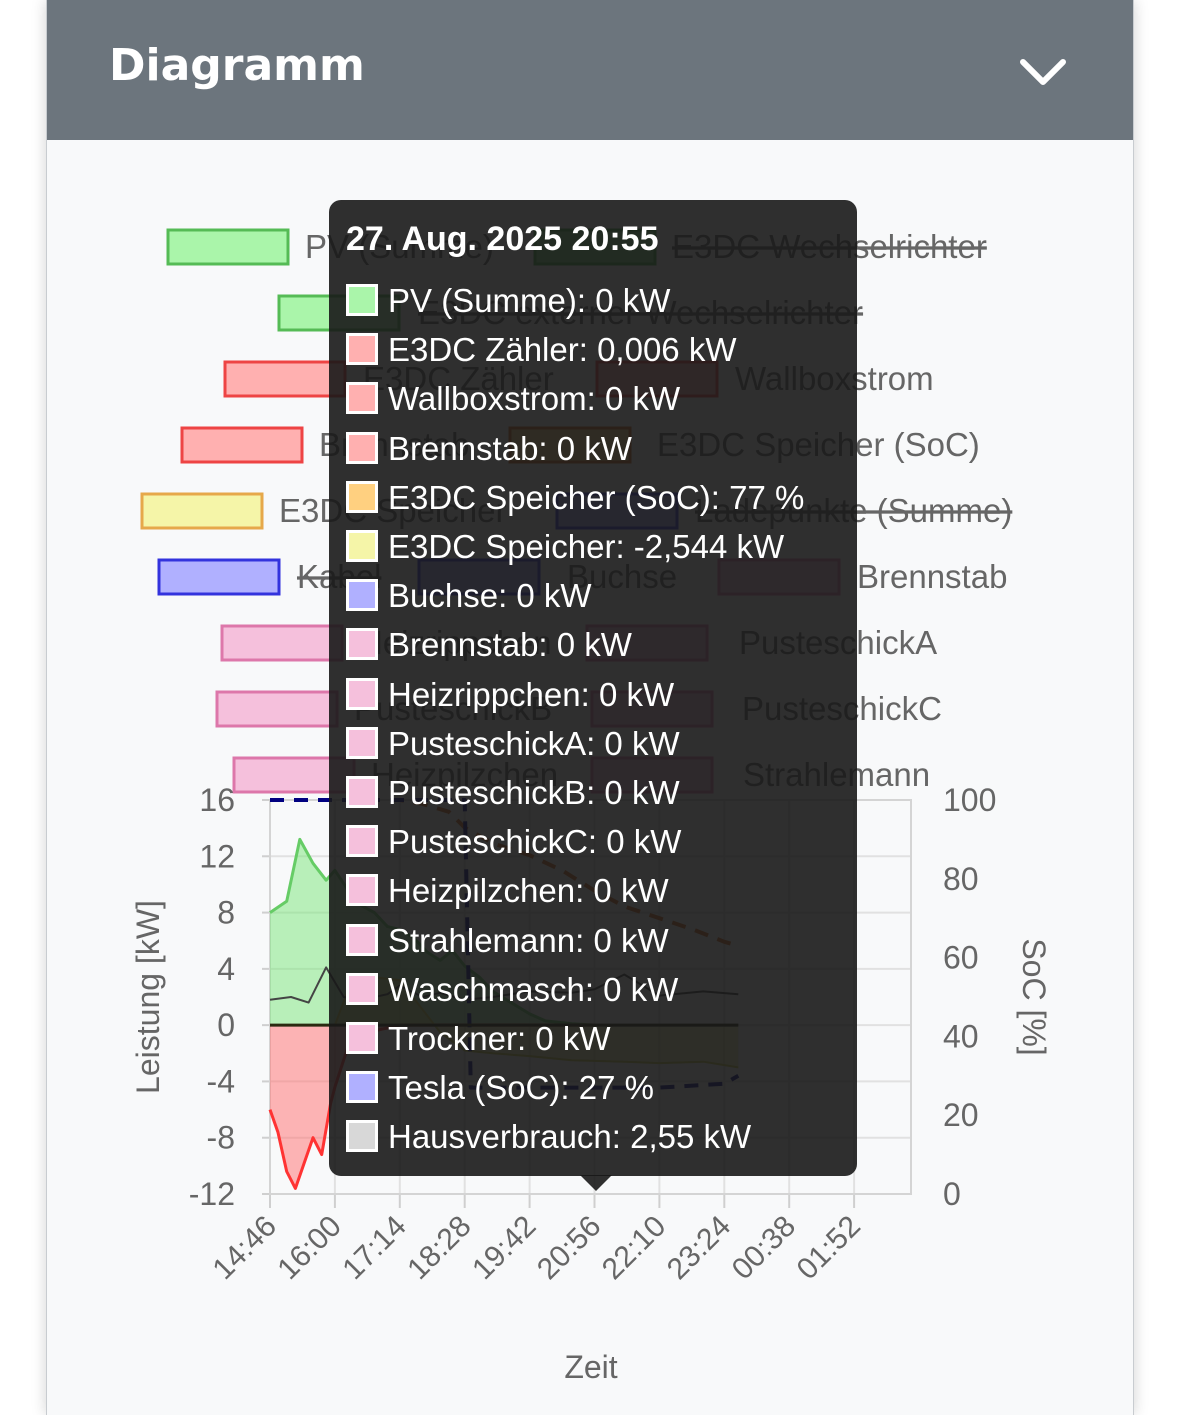  I want to click on tooltip-row-text: Trockner: 0 kW, so click(499, 1038).